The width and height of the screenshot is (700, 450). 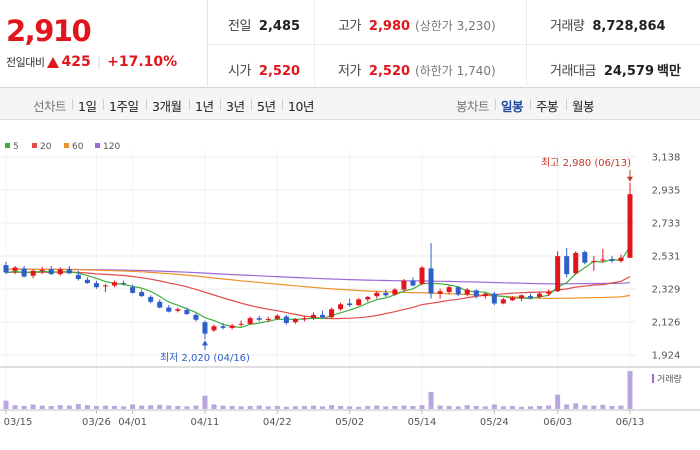 What do you see at coordinates (567, 26) in the screenshot?
I see `stat-label: 거래량` at bounding box center [567, 26].